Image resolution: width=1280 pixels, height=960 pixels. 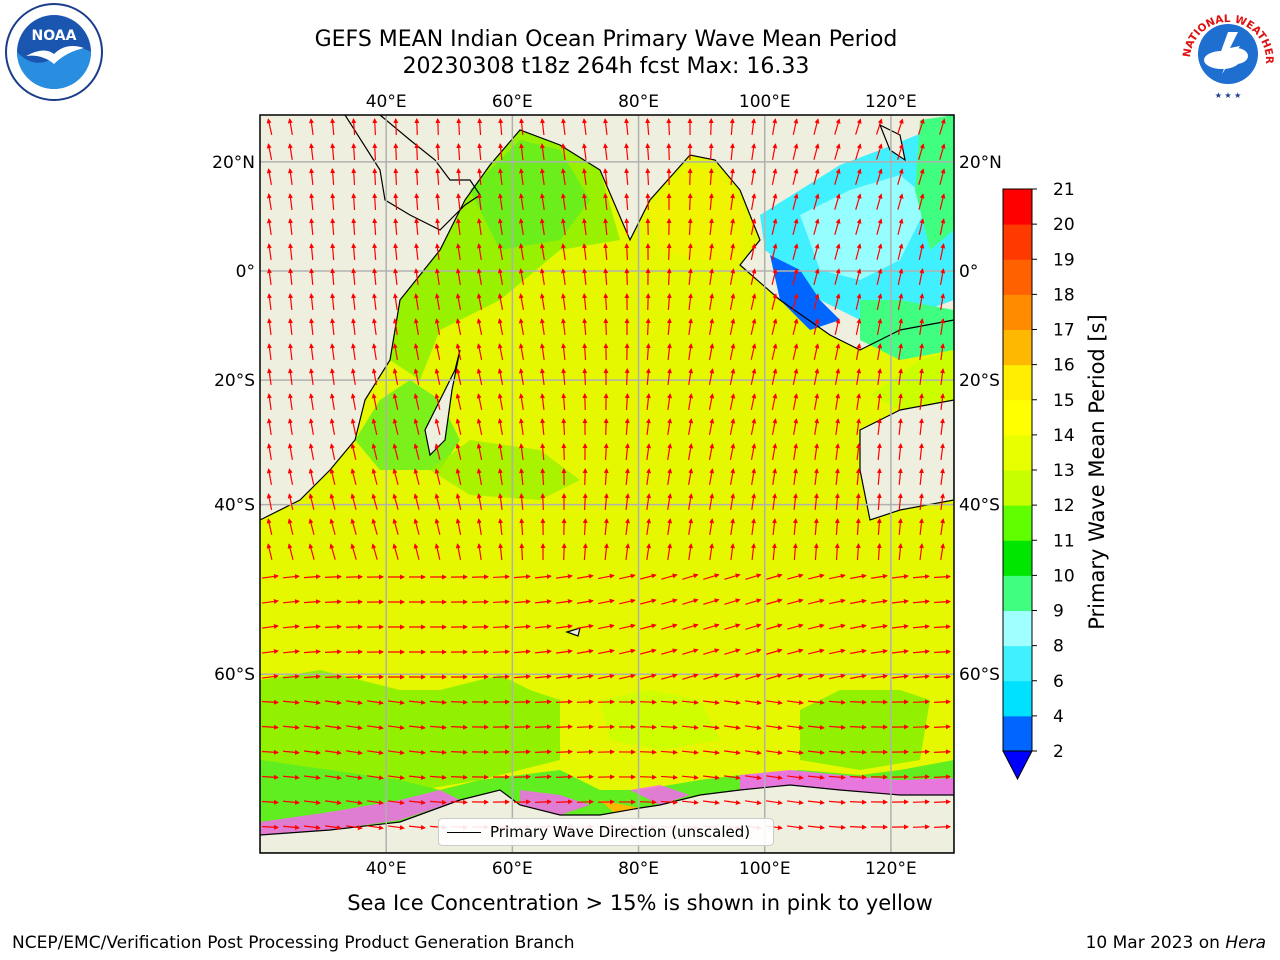 What do you see at coordinates (979, 675) in the screenshot?
I see `lat-tick-right-4: 60°S` at bounding box center [979, 675].